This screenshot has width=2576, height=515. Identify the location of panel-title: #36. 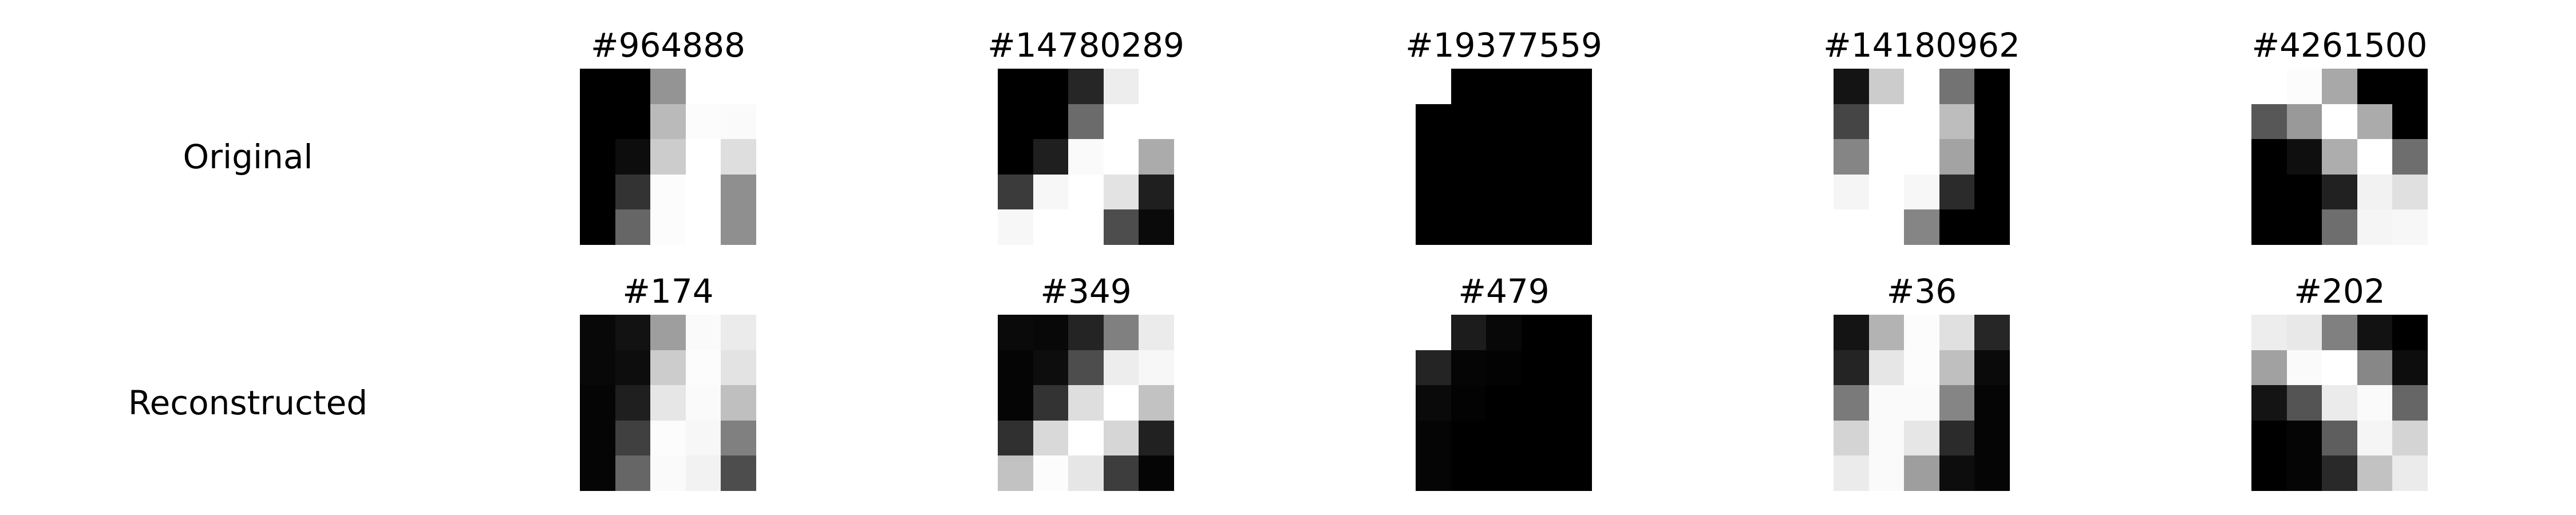
(1921, 291).